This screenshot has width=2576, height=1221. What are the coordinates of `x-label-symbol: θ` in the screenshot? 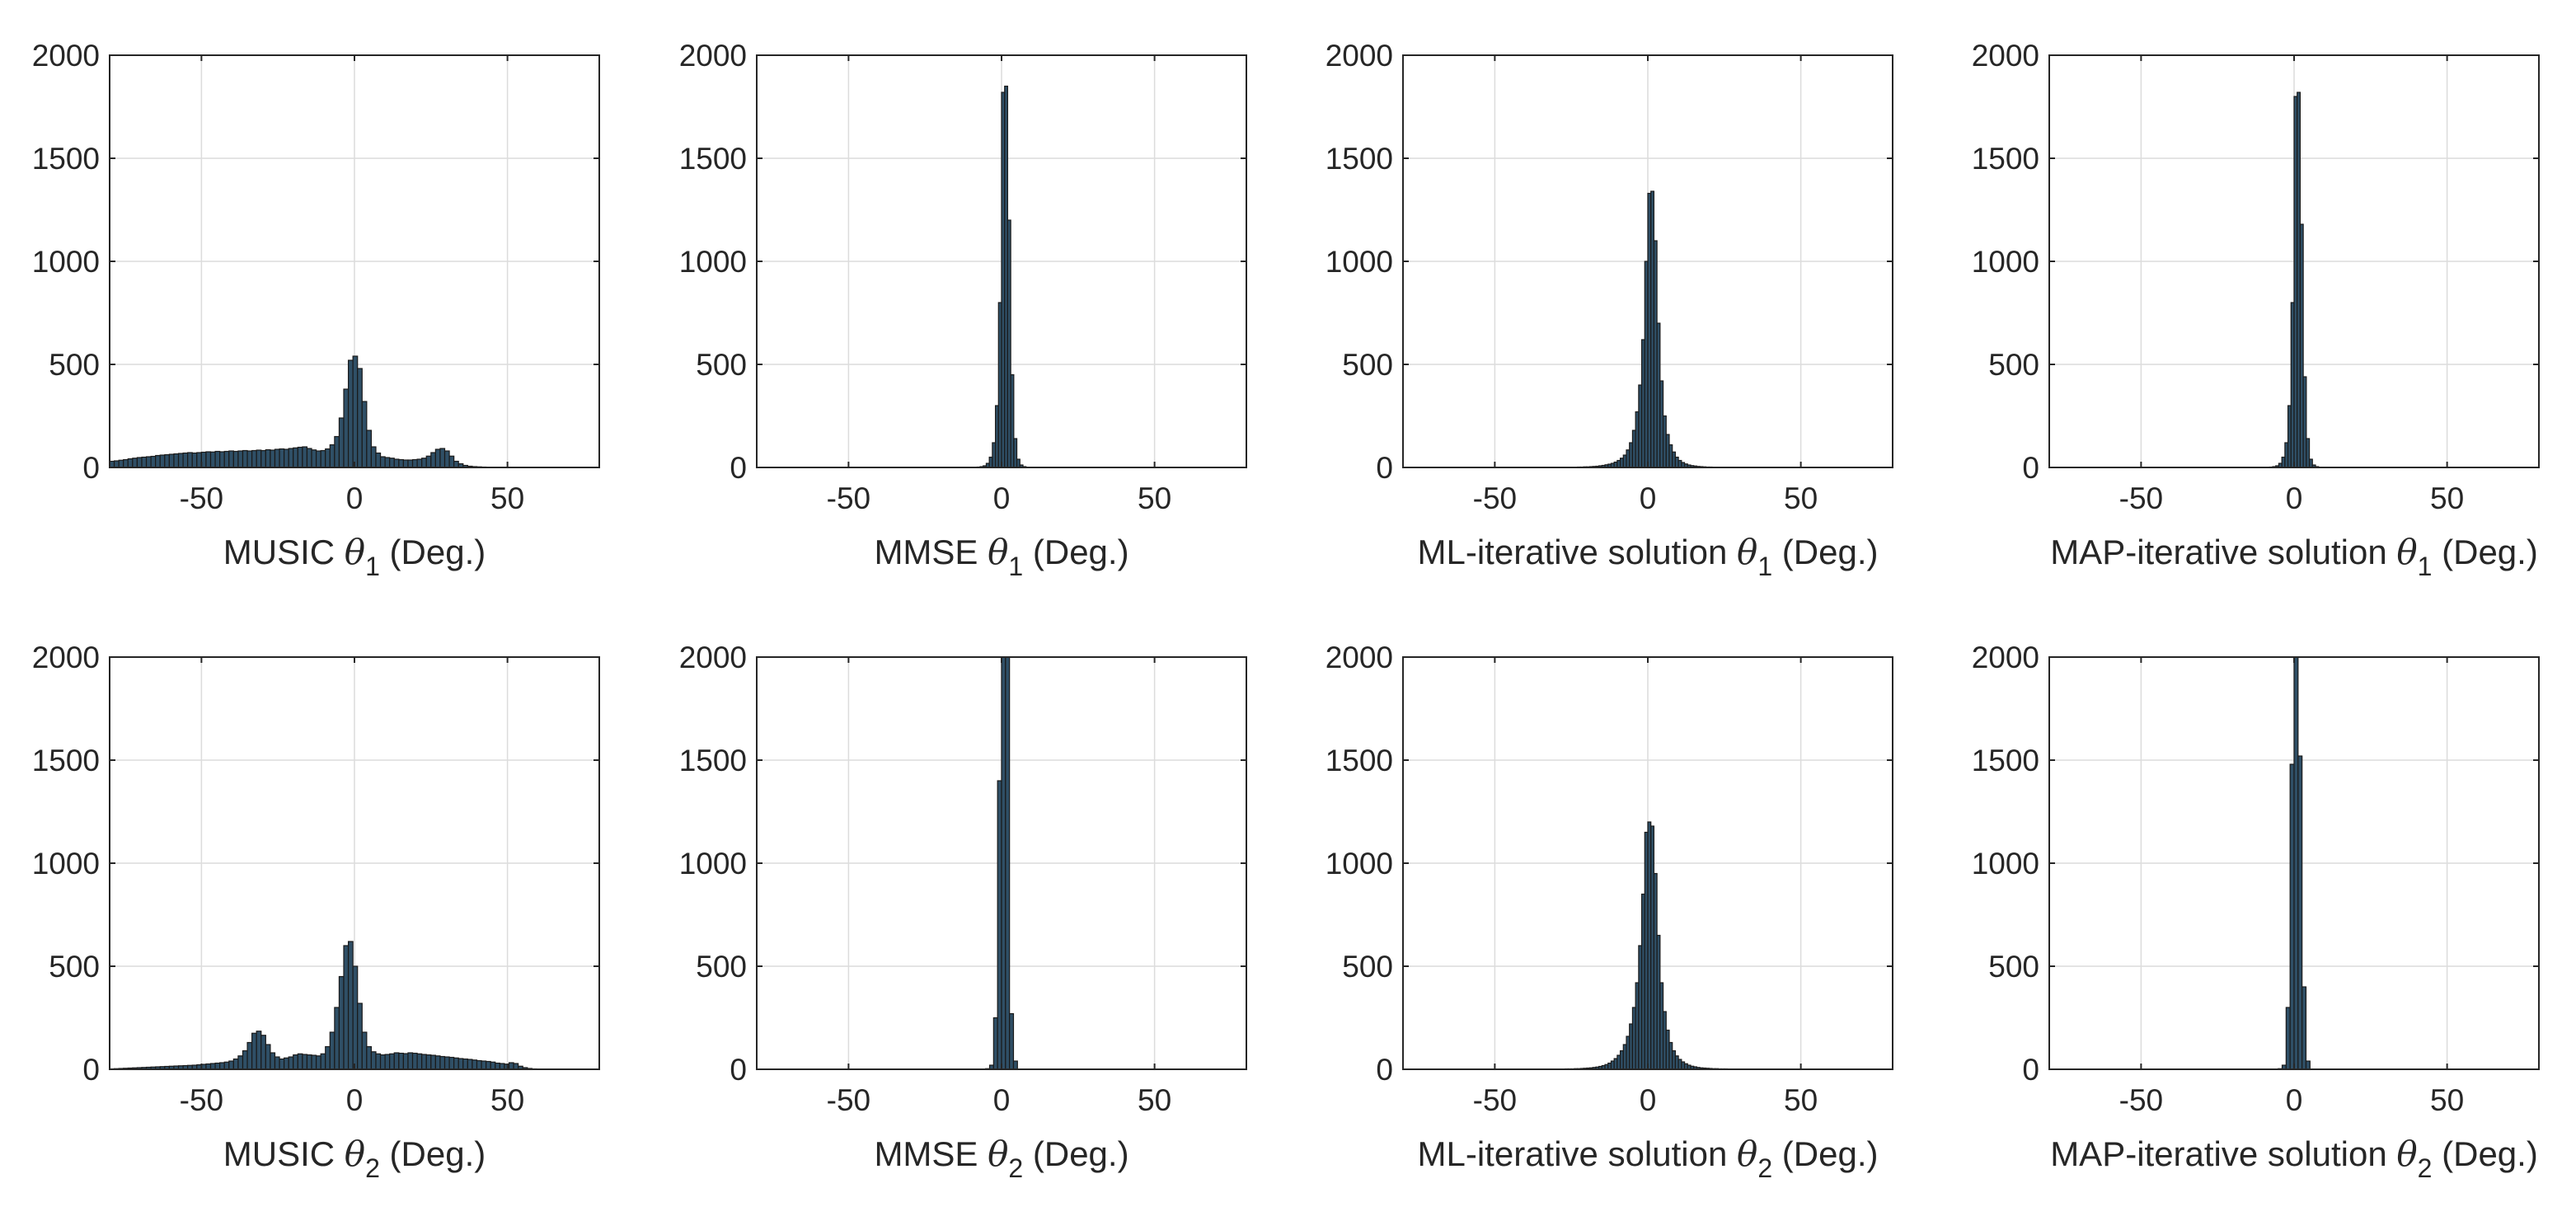 It's located at (355, 1154).